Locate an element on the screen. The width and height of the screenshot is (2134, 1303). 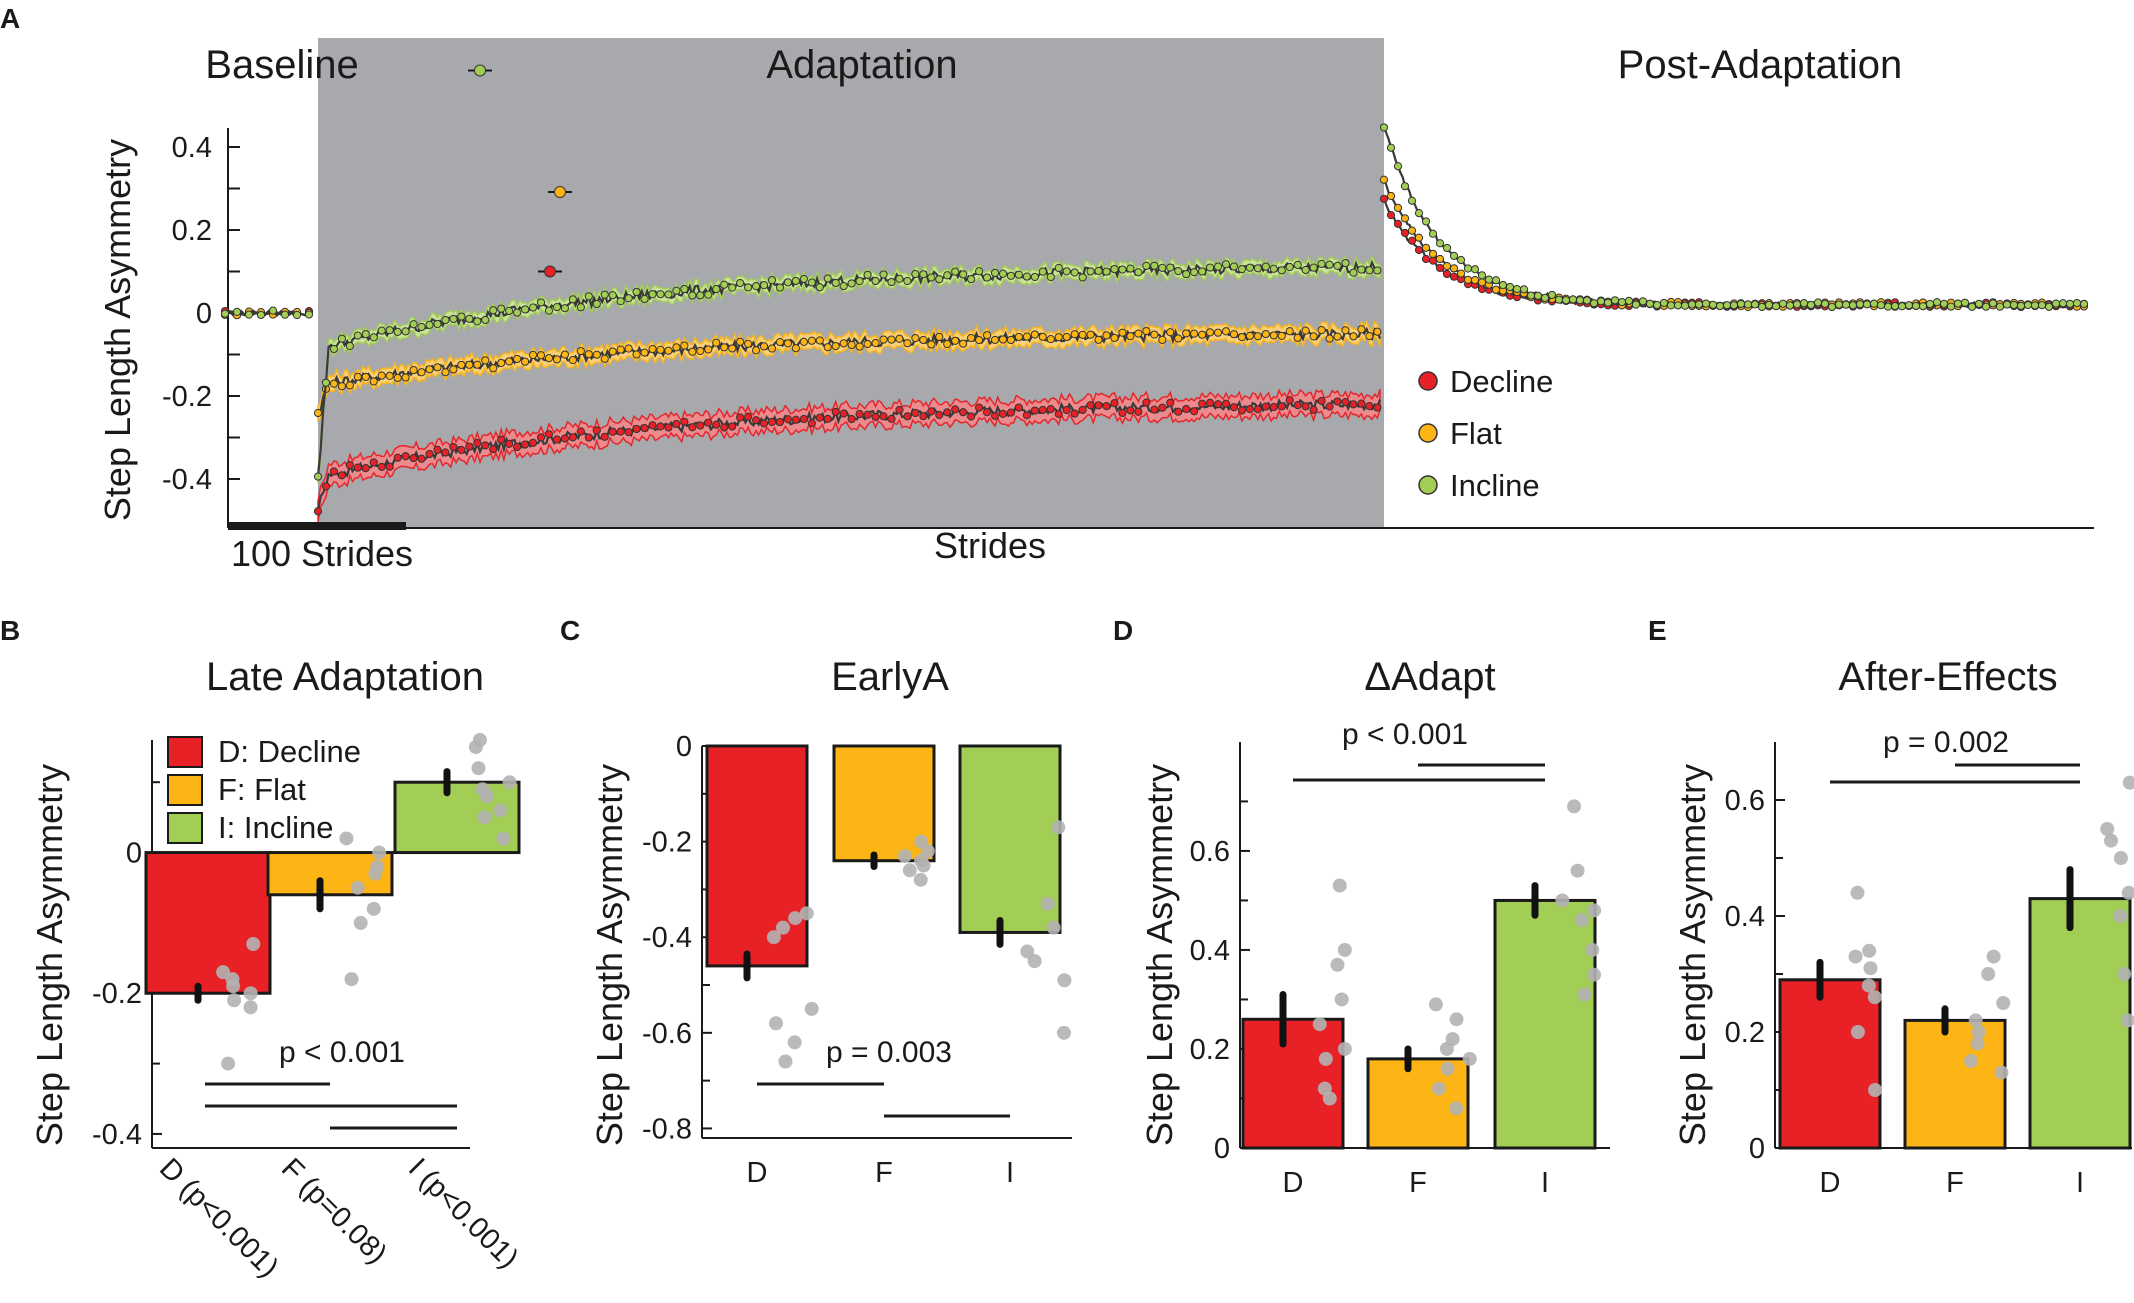
category-label-flat: F (p=0.08) is located at coordinates (334, 1211).